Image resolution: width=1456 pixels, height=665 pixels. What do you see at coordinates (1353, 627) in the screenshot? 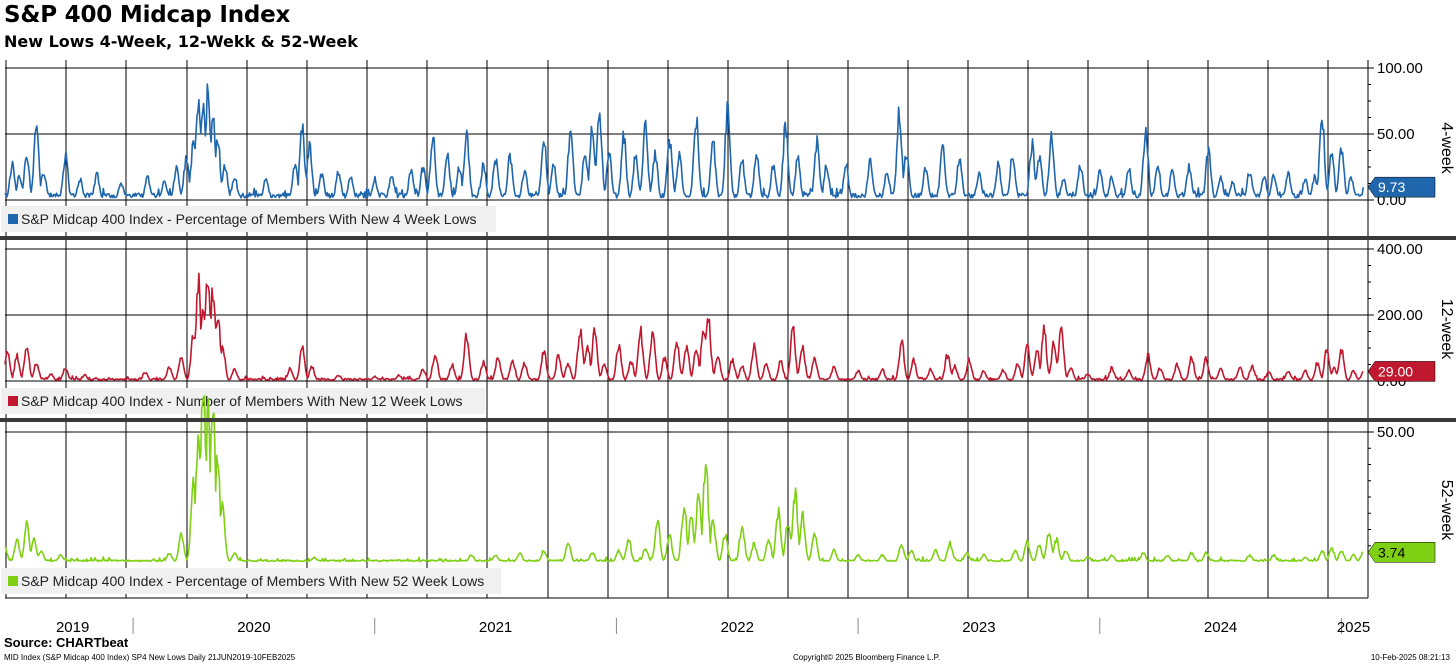
I see `x-tick-label: 2025` at bounding box center [1353, 627].